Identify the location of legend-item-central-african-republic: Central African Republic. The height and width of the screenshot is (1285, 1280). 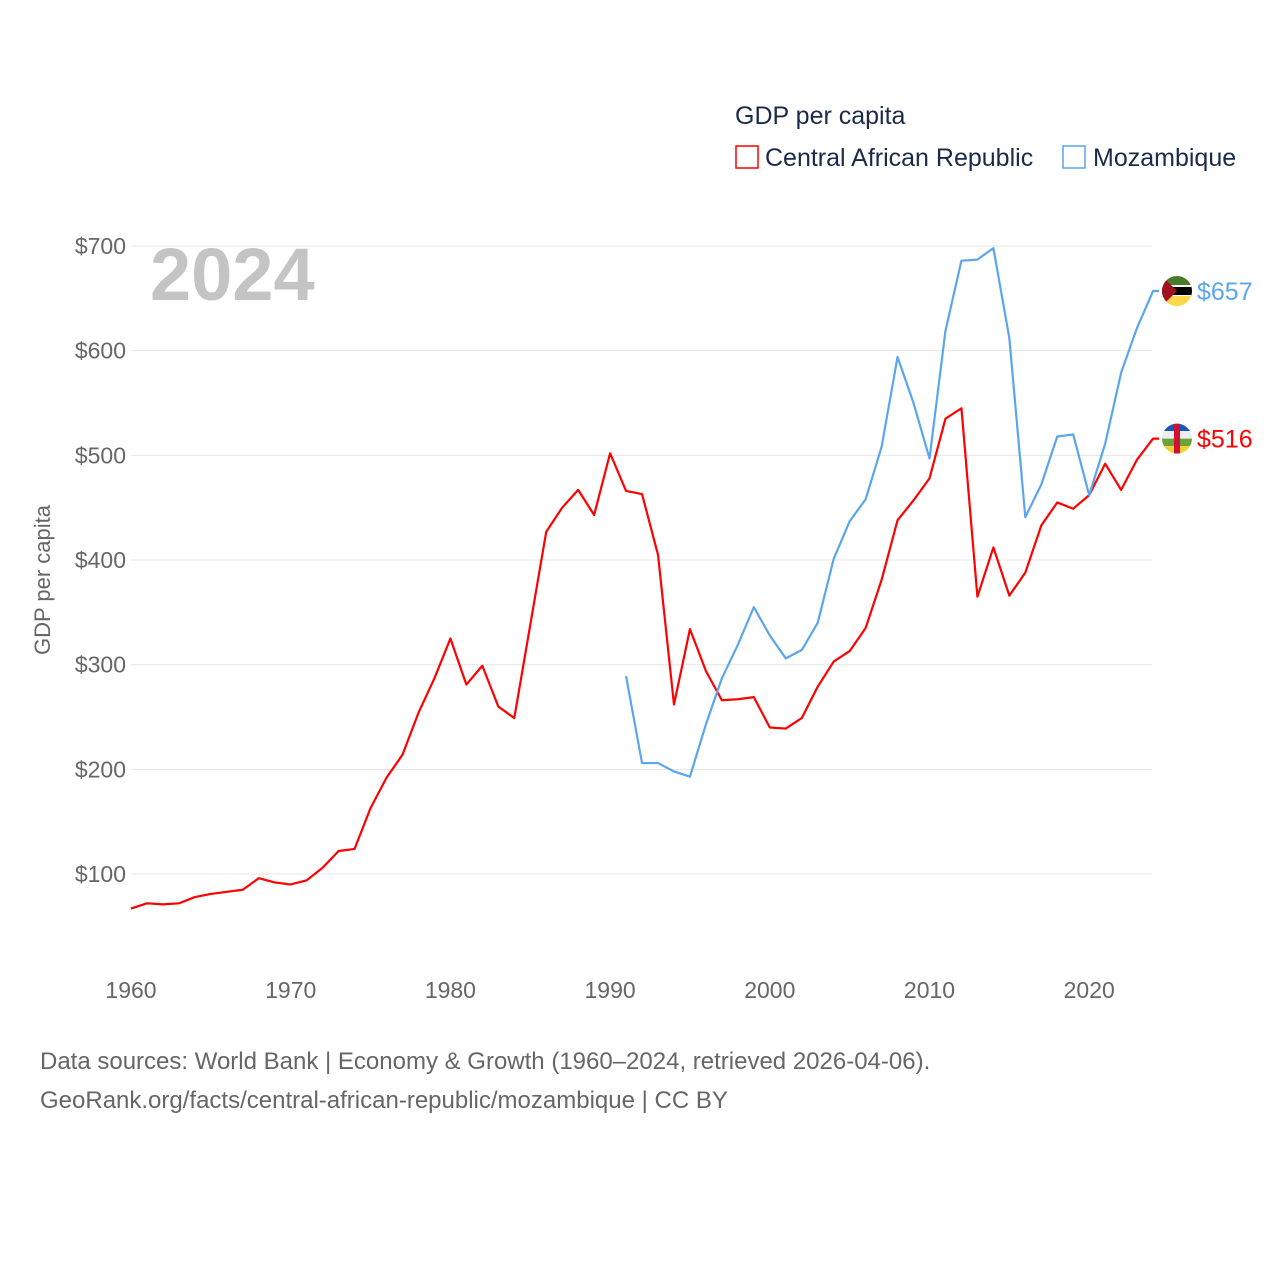
(884, 158).